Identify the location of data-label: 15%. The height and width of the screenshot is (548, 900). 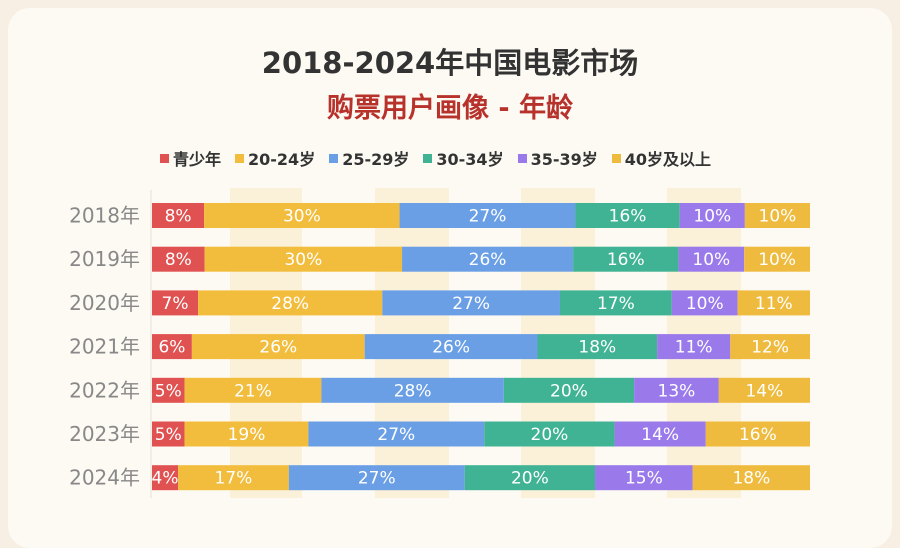
(644, 479).